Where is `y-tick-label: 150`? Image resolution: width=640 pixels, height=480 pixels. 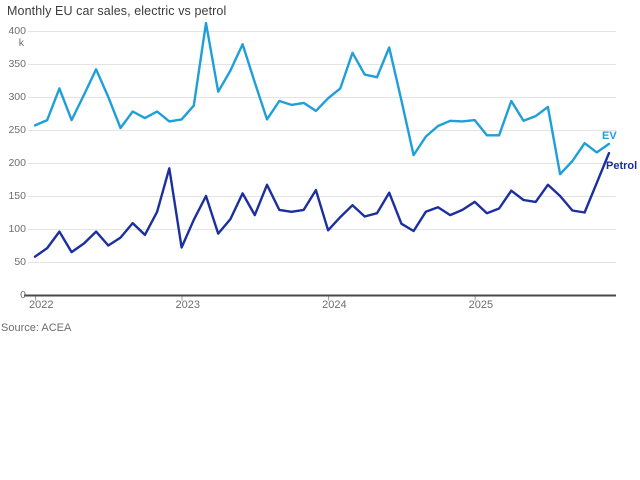 y-tick-label: 150 is located at coordinates (17, 196).